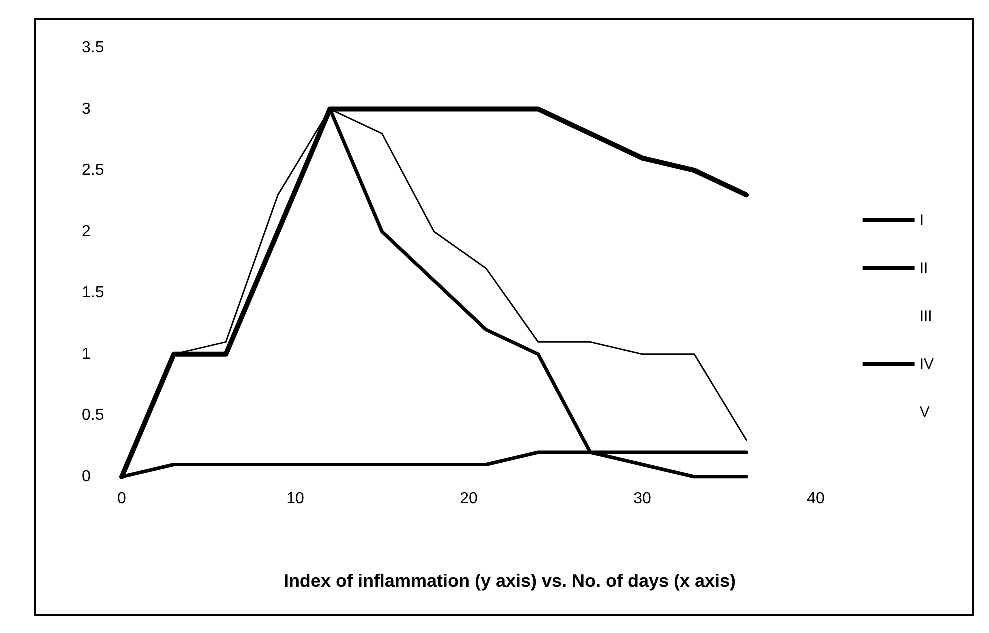 The height and width of the screenshot is (633, 989). What do you see at coordinates (510, 581) in the screenshot?
I see `text: Index of inflammation (y axis) vs. No. of days (x axis)` at bounding box center [510, 581].